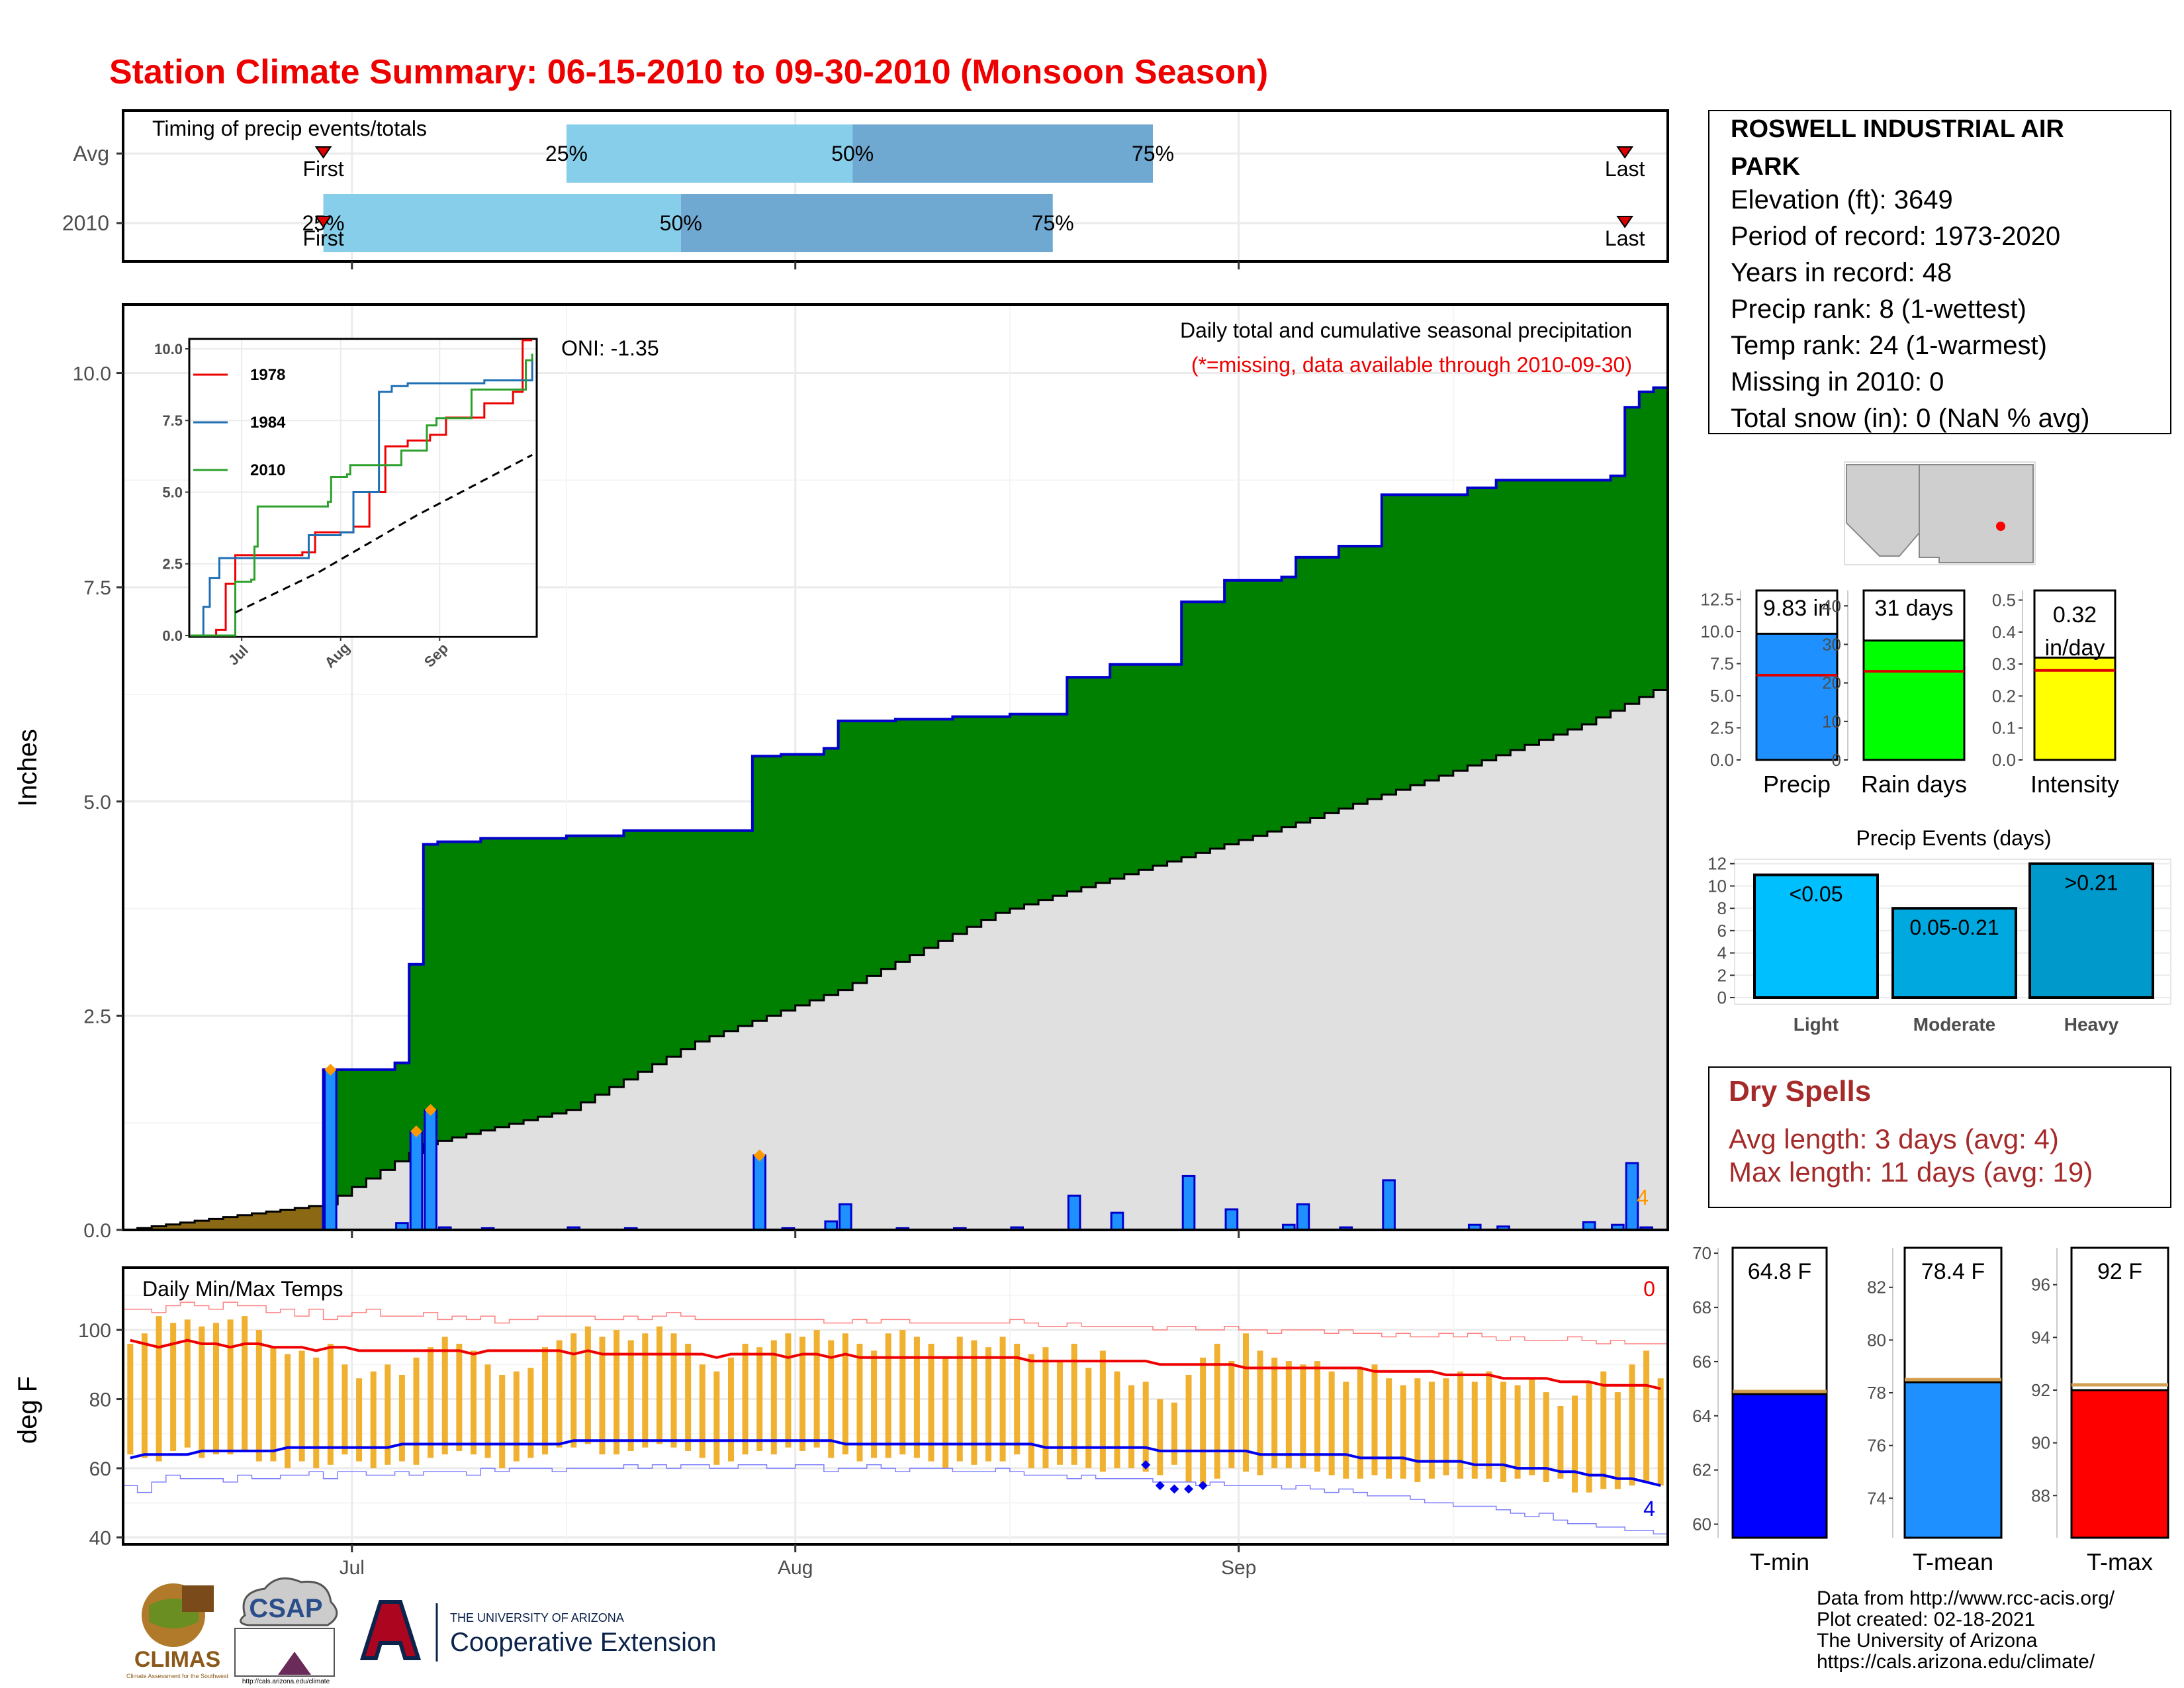 Image resolution: width=2184 pixels, height=1688 pixels. Describe the element at coordinates (1953, 1460) in the screenshot. I see `temp-summary-bar-t-mean` at that location.